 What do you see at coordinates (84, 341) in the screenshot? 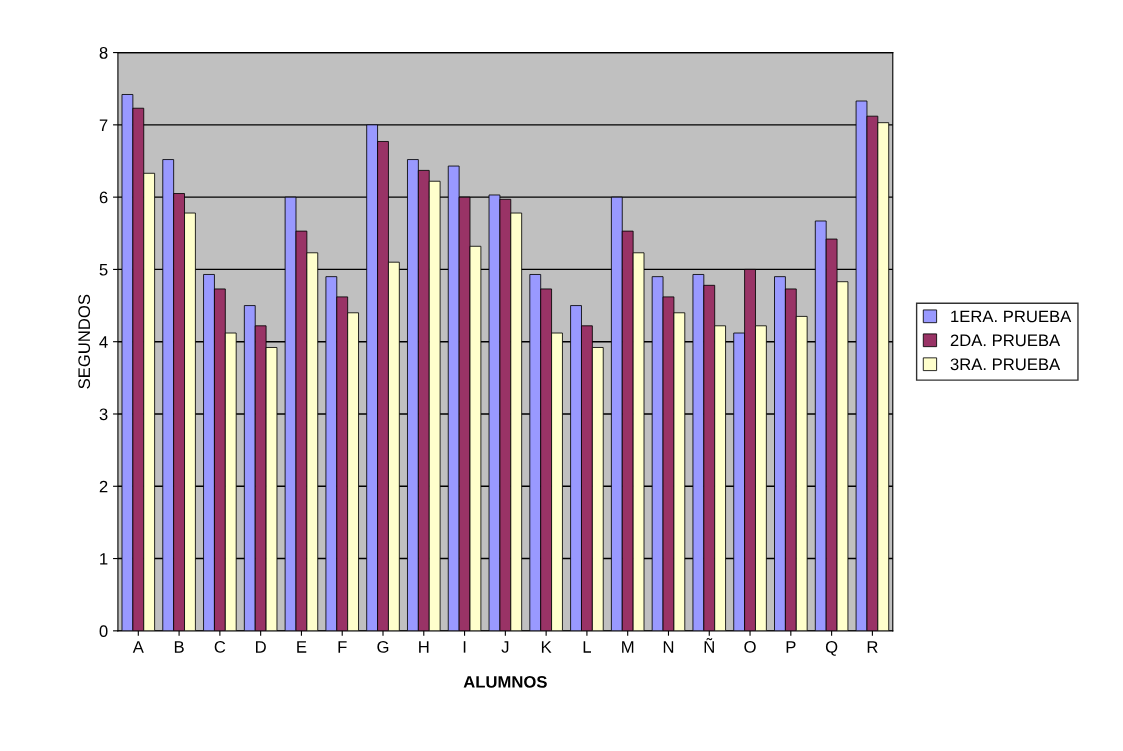
I see `y-axis-title: SEGUNDOS` at bounding box center [84, 341].